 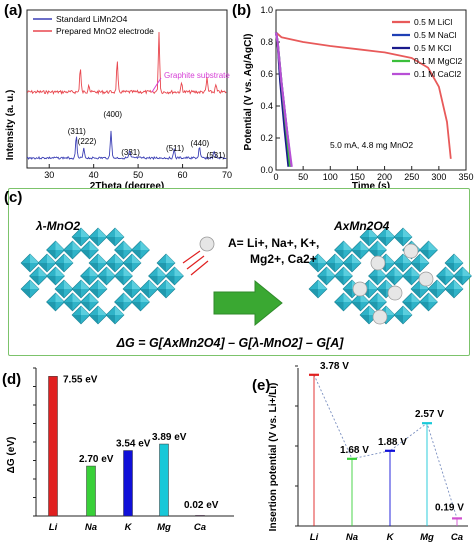 What do you see at coordinates (200, 527) in the screenshot?
I see `d-category-ca: Ca` at bounding box center [200, 527].